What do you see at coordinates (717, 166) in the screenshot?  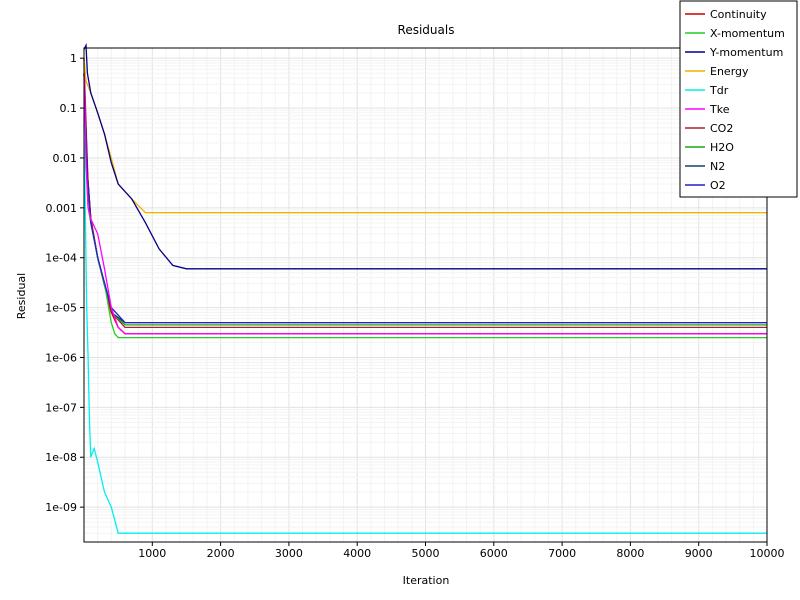 I see `legend-label: N2` at bounding box center [717, 166].